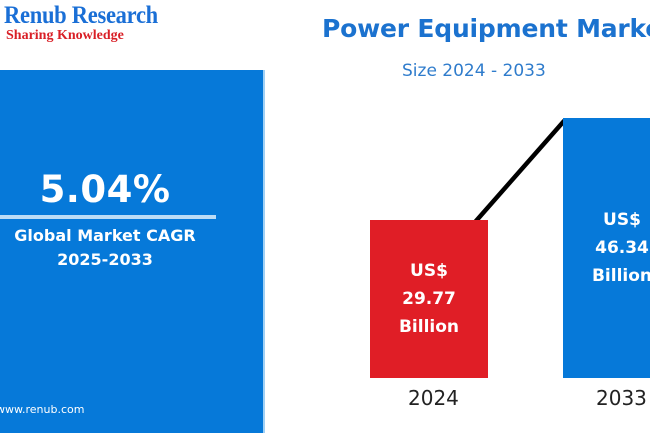 This screenshot has width=650, height=433. I want to click on bar-amount: 29.77, so click(429, 299).